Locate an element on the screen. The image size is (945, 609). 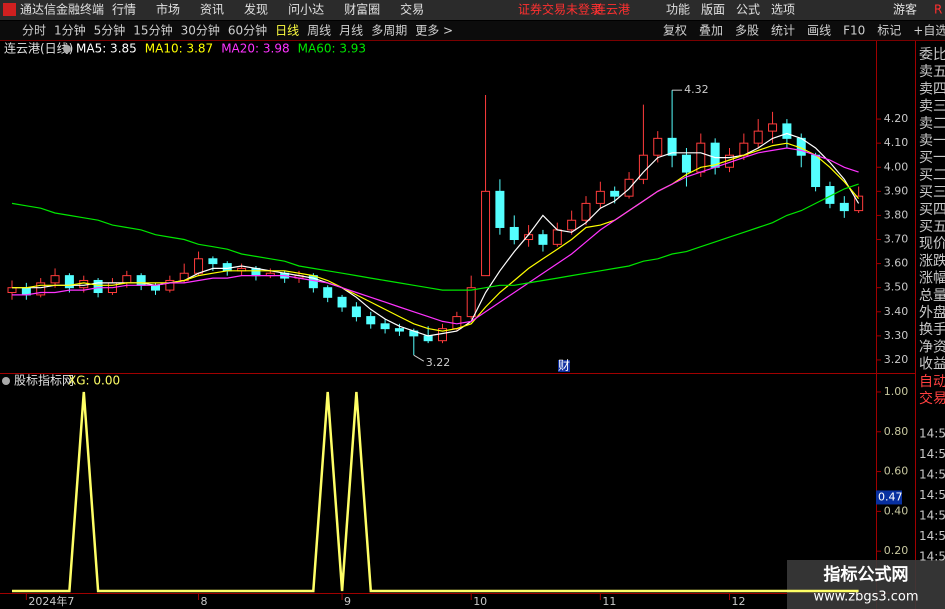
side-label: 收益 is located at coordinates (932, 365).